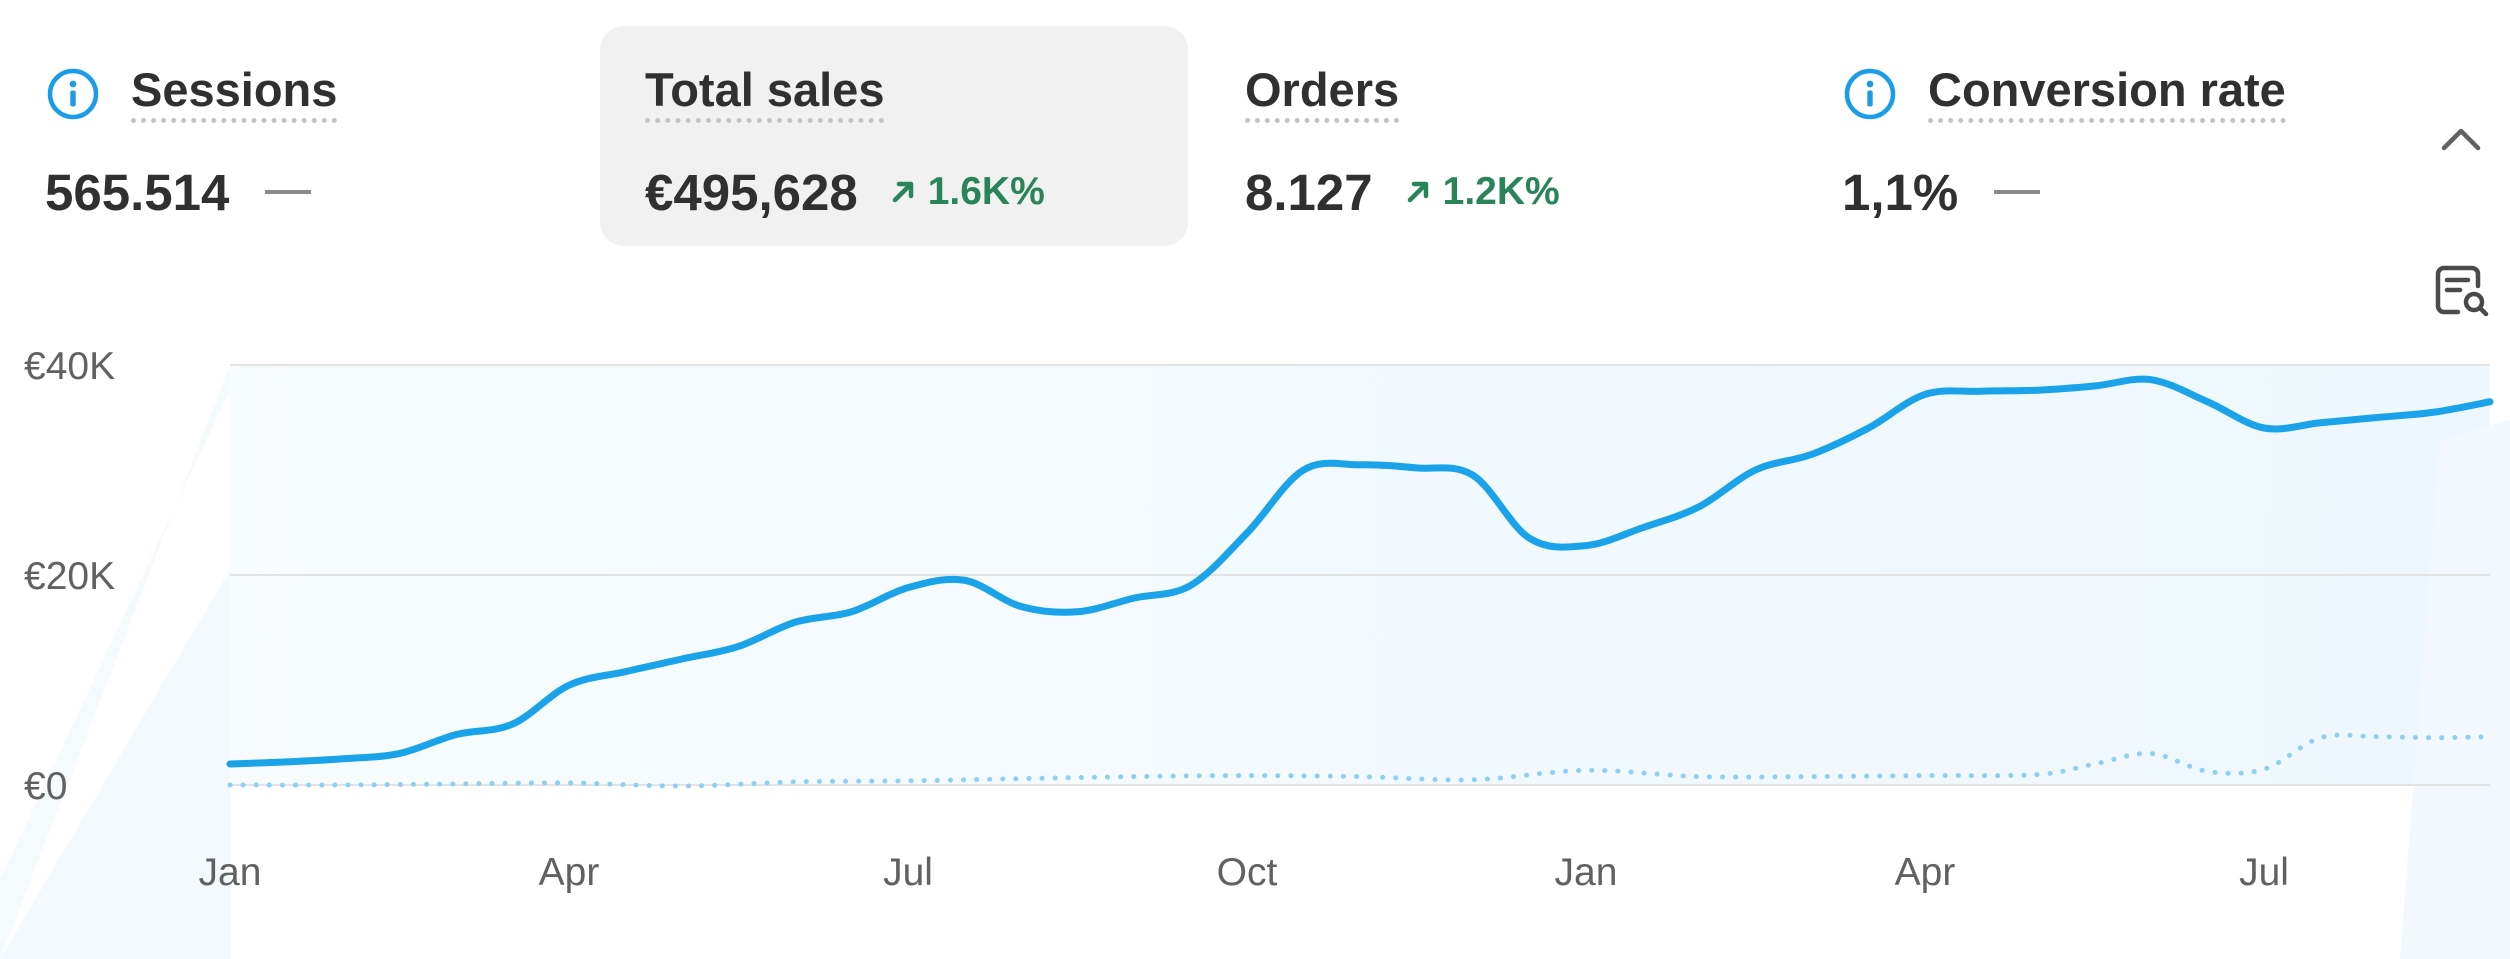  I want to click on metric-value-row: 1,1%, so click(2097, 192).